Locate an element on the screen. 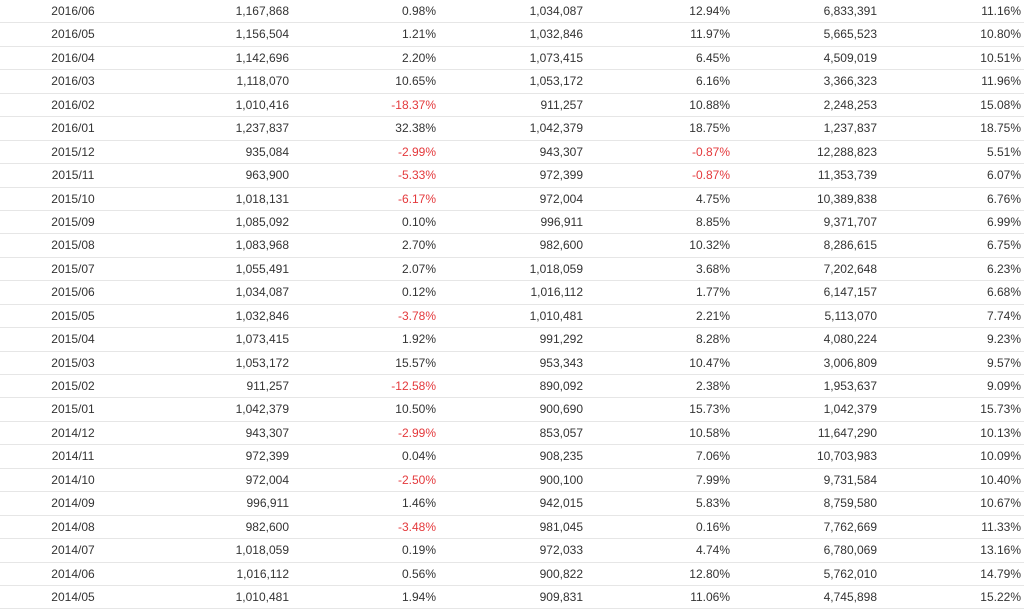 The height and width of the screenshot is (609, 1024). value-cell: 1,142,696 is located at coordinates (262, 57).